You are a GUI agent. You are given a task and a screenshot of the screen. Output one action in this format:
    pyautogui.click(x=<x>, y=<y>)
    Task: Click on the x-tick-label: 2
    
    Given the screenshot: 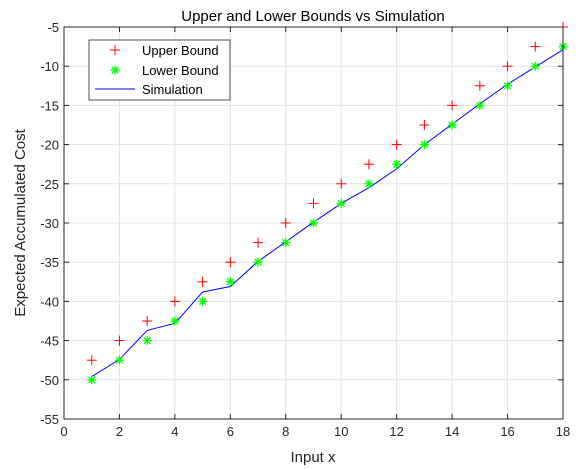 What is the action you would take?
    pyautogui.click(x=119, y=431)
    